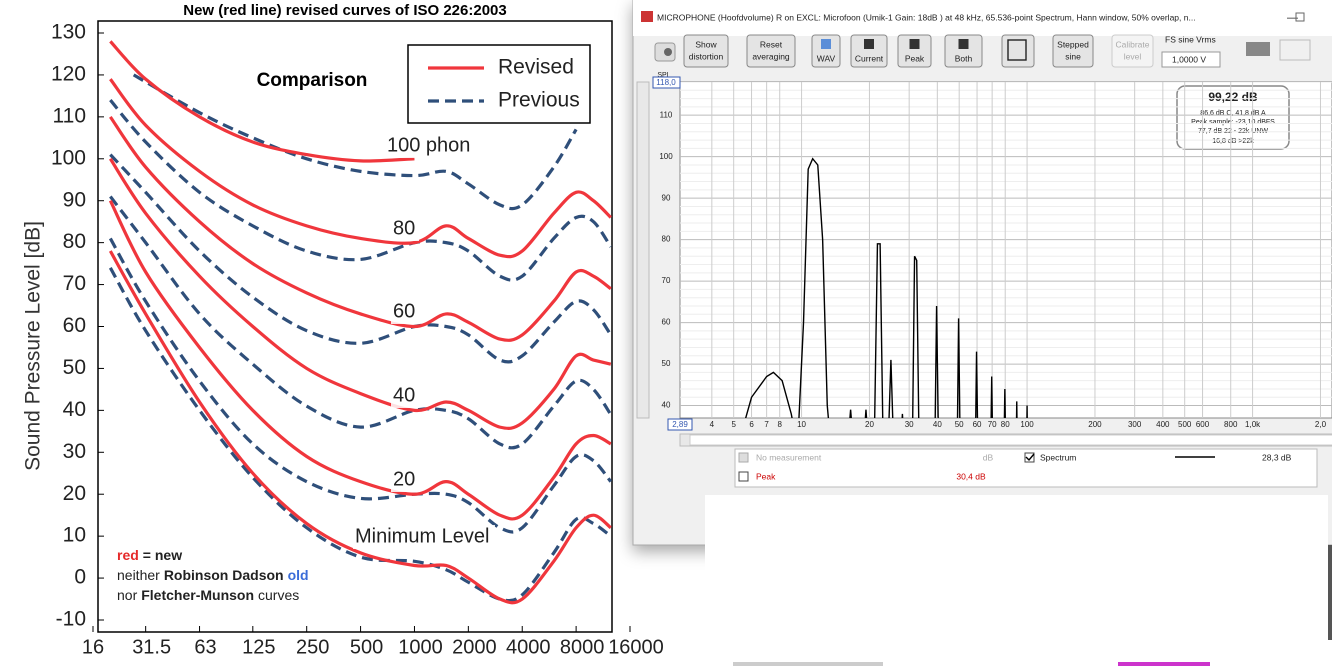 The image size is (1332, 666). What do you see at coordinates (71, 619) in the screenshot?
I see `y-tick-label: -10` at bounding box center [71, 619].